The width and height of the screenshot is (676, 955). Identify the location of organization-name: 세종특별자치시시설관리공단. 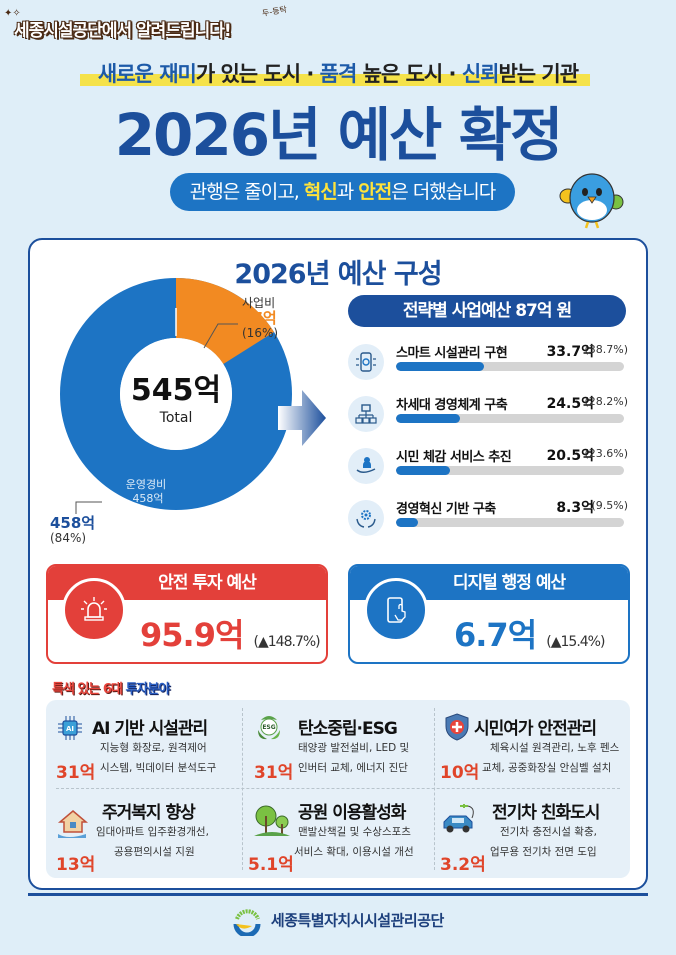
(357, 920).